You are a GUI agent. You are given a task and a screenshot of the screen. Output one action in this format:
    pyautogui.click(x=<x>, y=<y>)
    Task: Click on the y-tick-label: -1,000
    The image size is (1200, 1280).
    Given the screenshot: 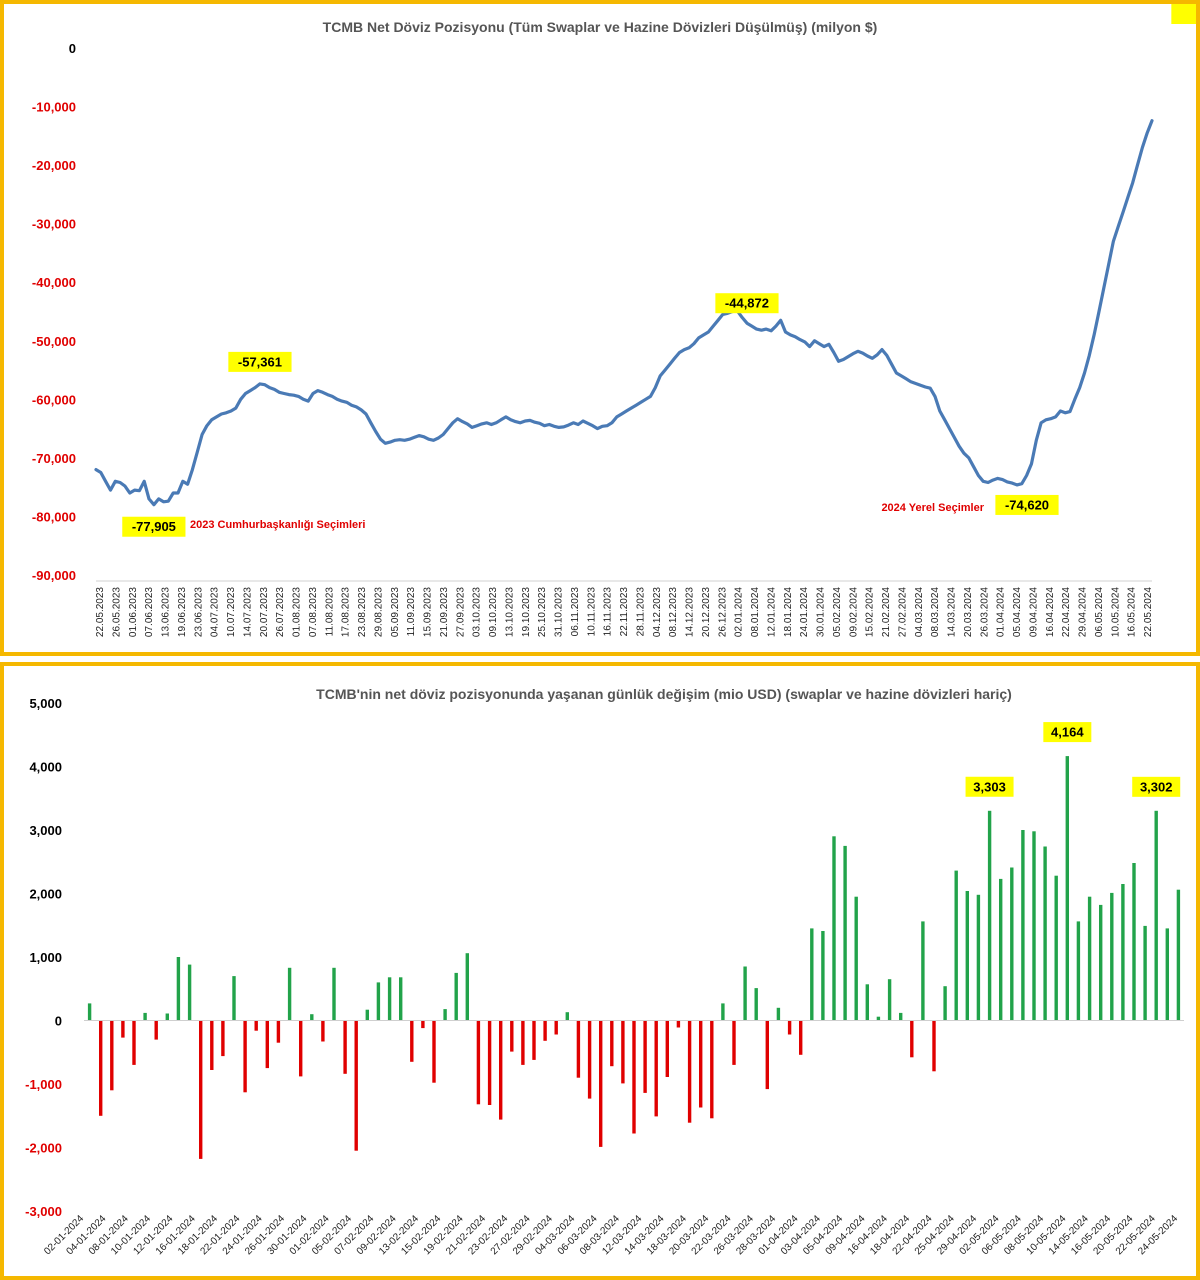 What is the action you would take?
    pyautogui.click(x=43, y=1084)
    